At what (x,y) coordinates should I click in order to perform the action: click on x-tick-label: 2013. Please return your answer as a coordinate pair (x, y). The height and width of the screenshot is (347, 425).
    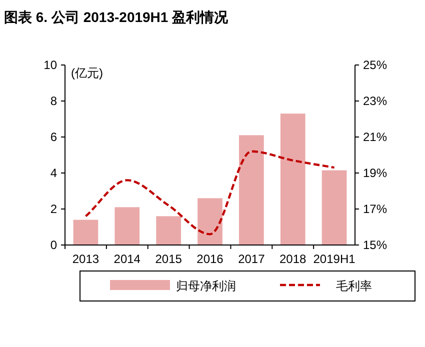
    Looking at the image, I should click on (86, 259).